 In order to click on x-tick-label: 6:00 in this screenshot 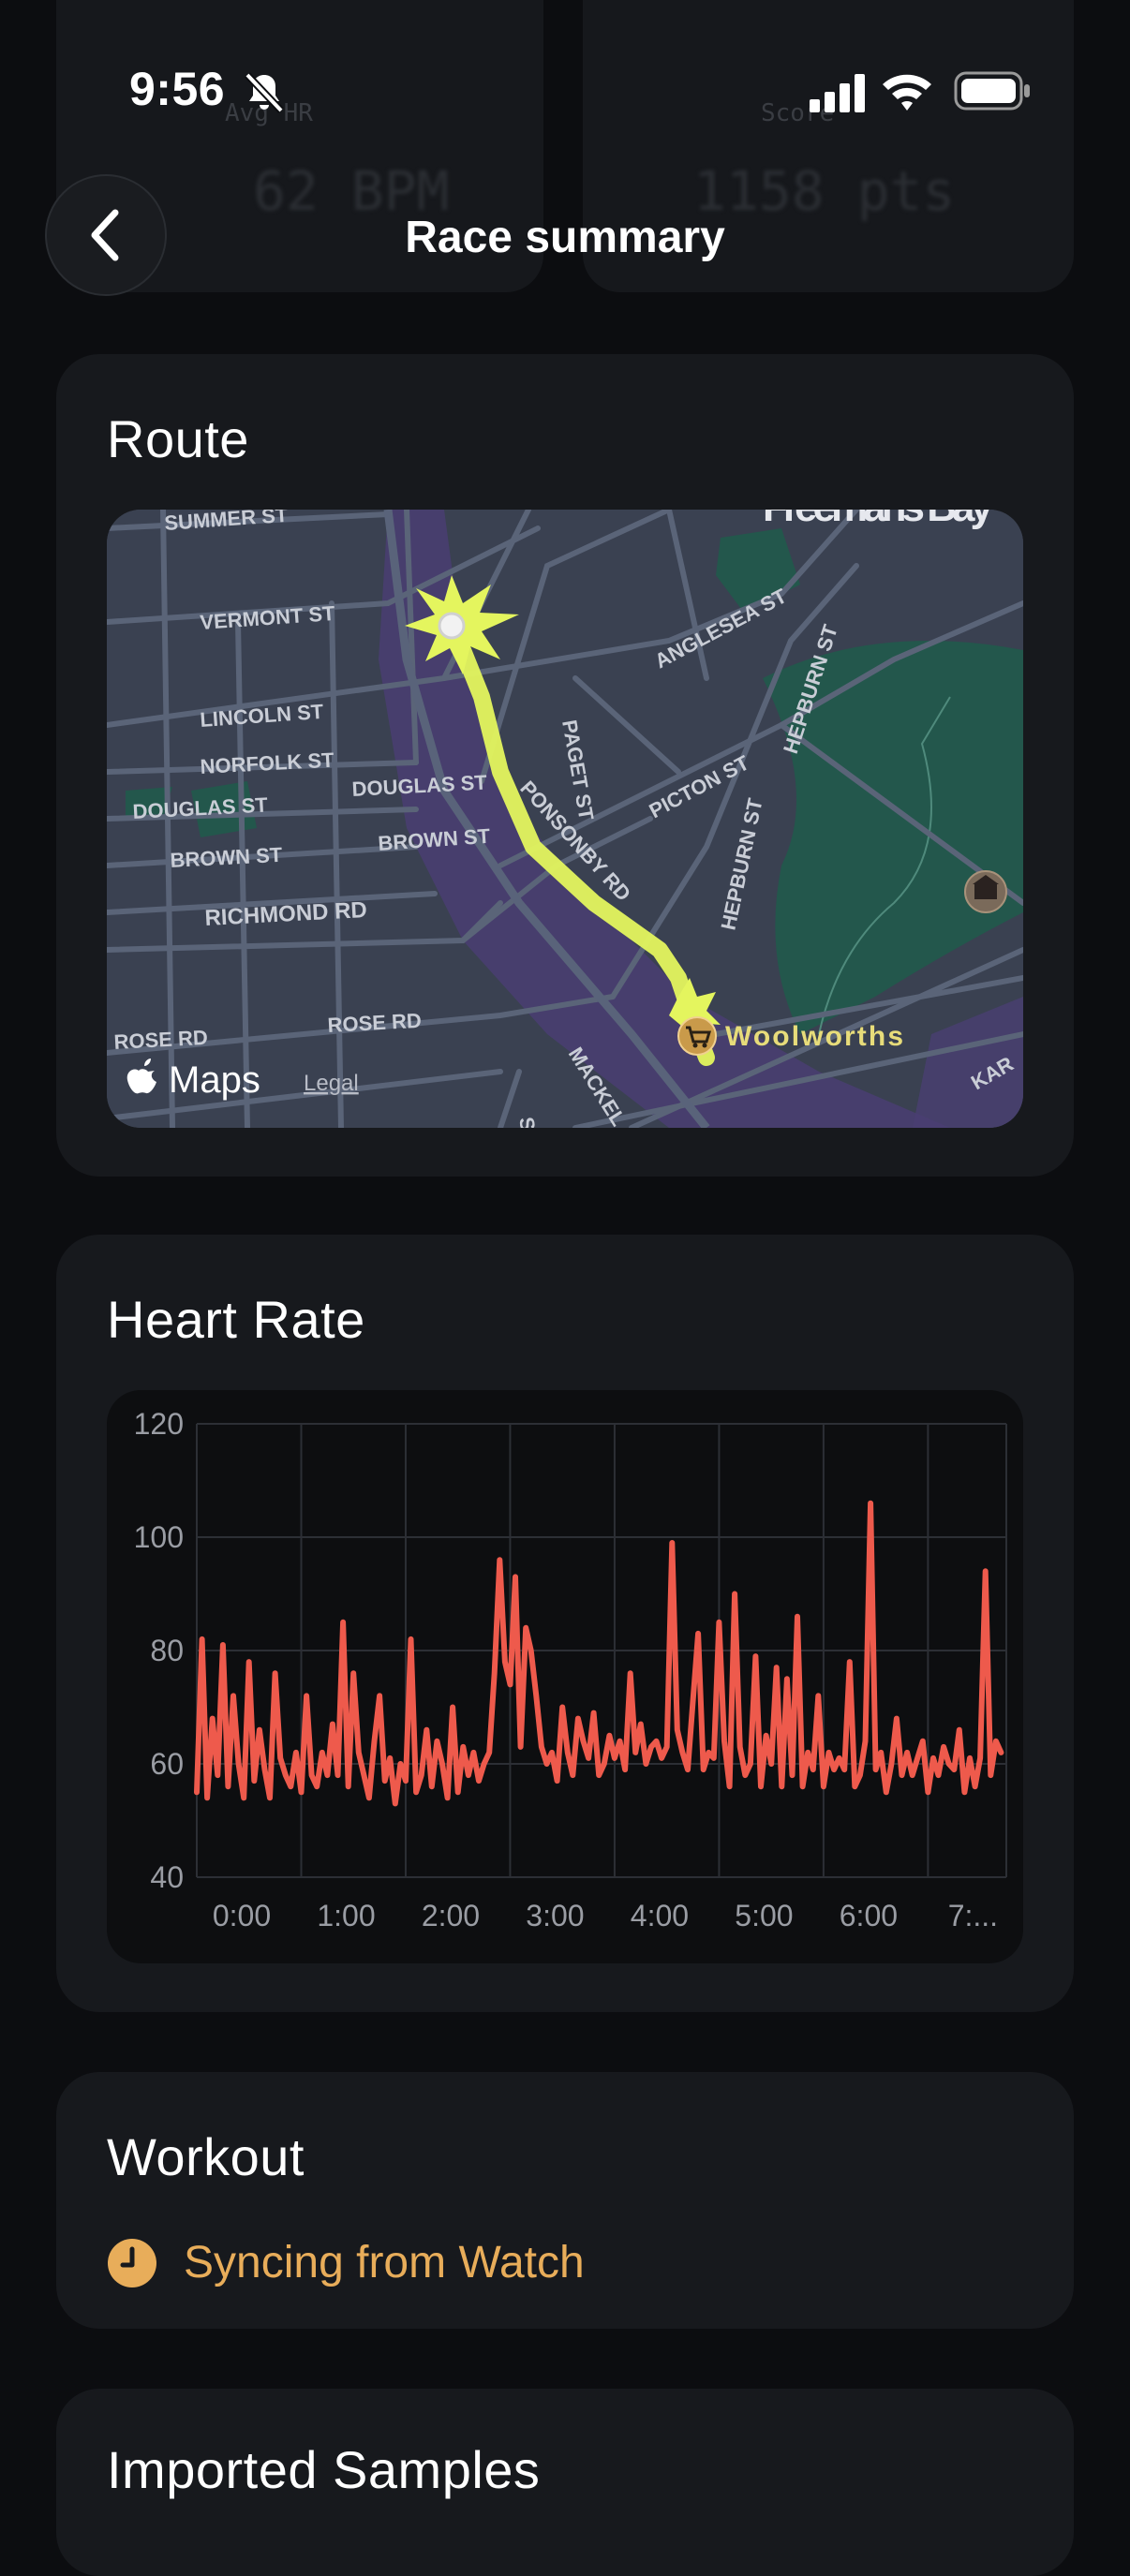, I will do `click(869, 1916)`.